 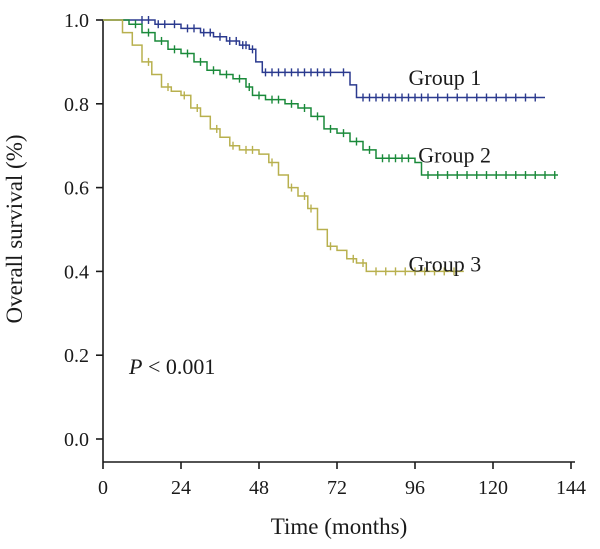 I want to click on p-value-rest: < 0.001, so click(x=178, y=366).